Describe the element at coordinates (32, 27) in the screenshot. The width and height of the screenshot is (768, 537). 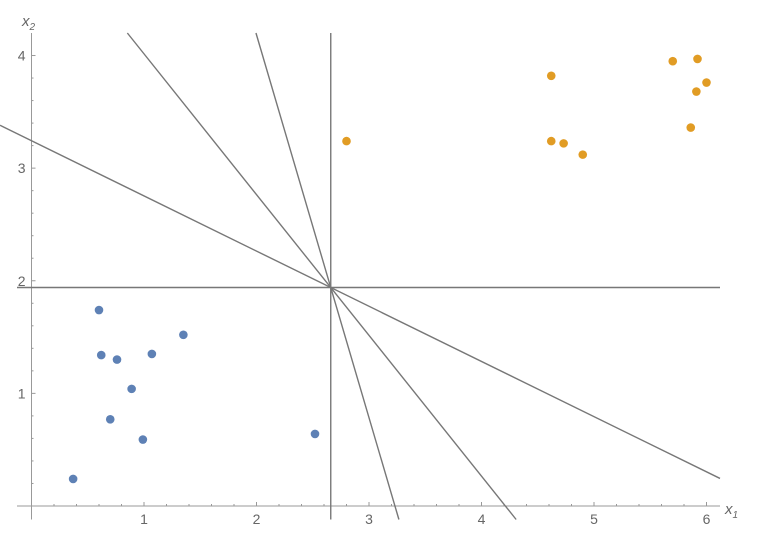
I see `y-axis-label-sub: 2` at that location.